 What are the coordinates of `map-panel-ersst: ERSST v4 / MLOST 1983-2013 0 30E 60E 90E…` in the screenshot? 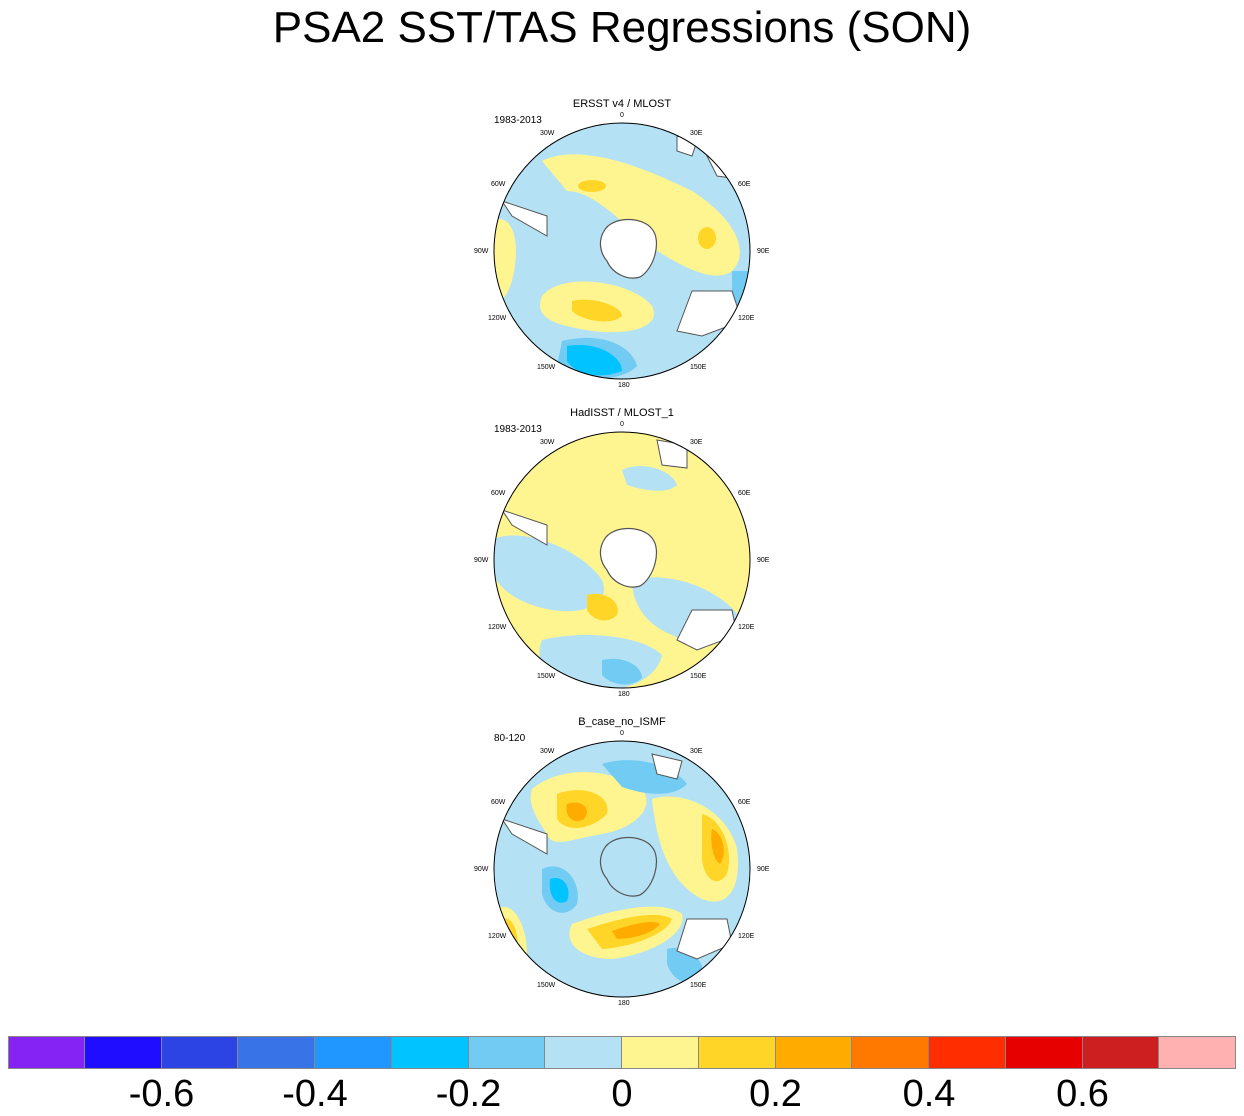 It's located at (622, 259).